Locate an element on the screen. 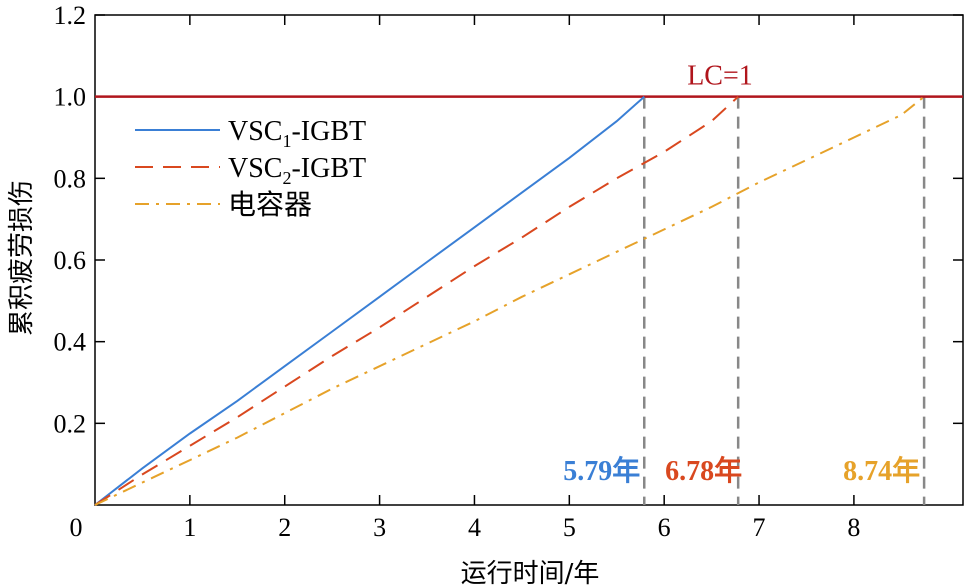 This screenshot has width=965, height=588. legend-label: VSC2-IGBT is located at coordinates (297, 170).